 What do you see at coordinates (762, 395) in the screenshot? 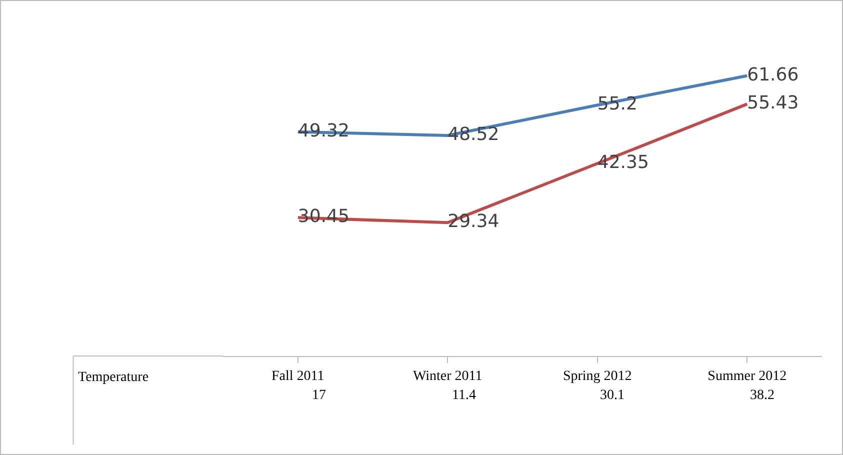
I see `text: 38.2` at bounding box center [762, 395].